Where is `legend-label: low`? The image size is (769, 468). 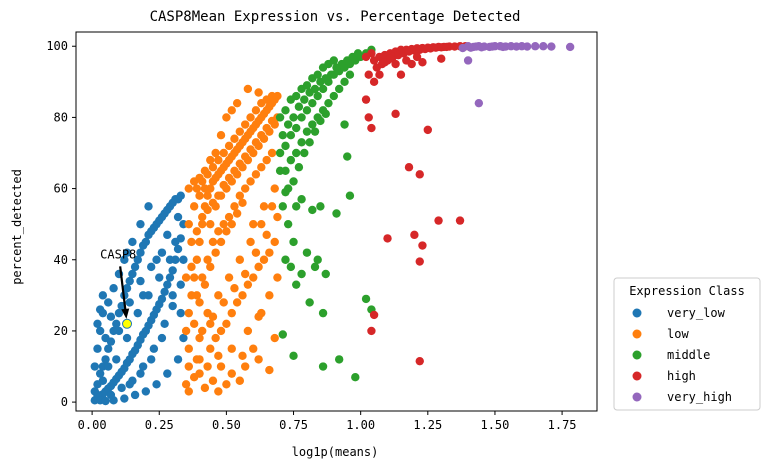
legend-label: low is located at coordinates (678, 334).